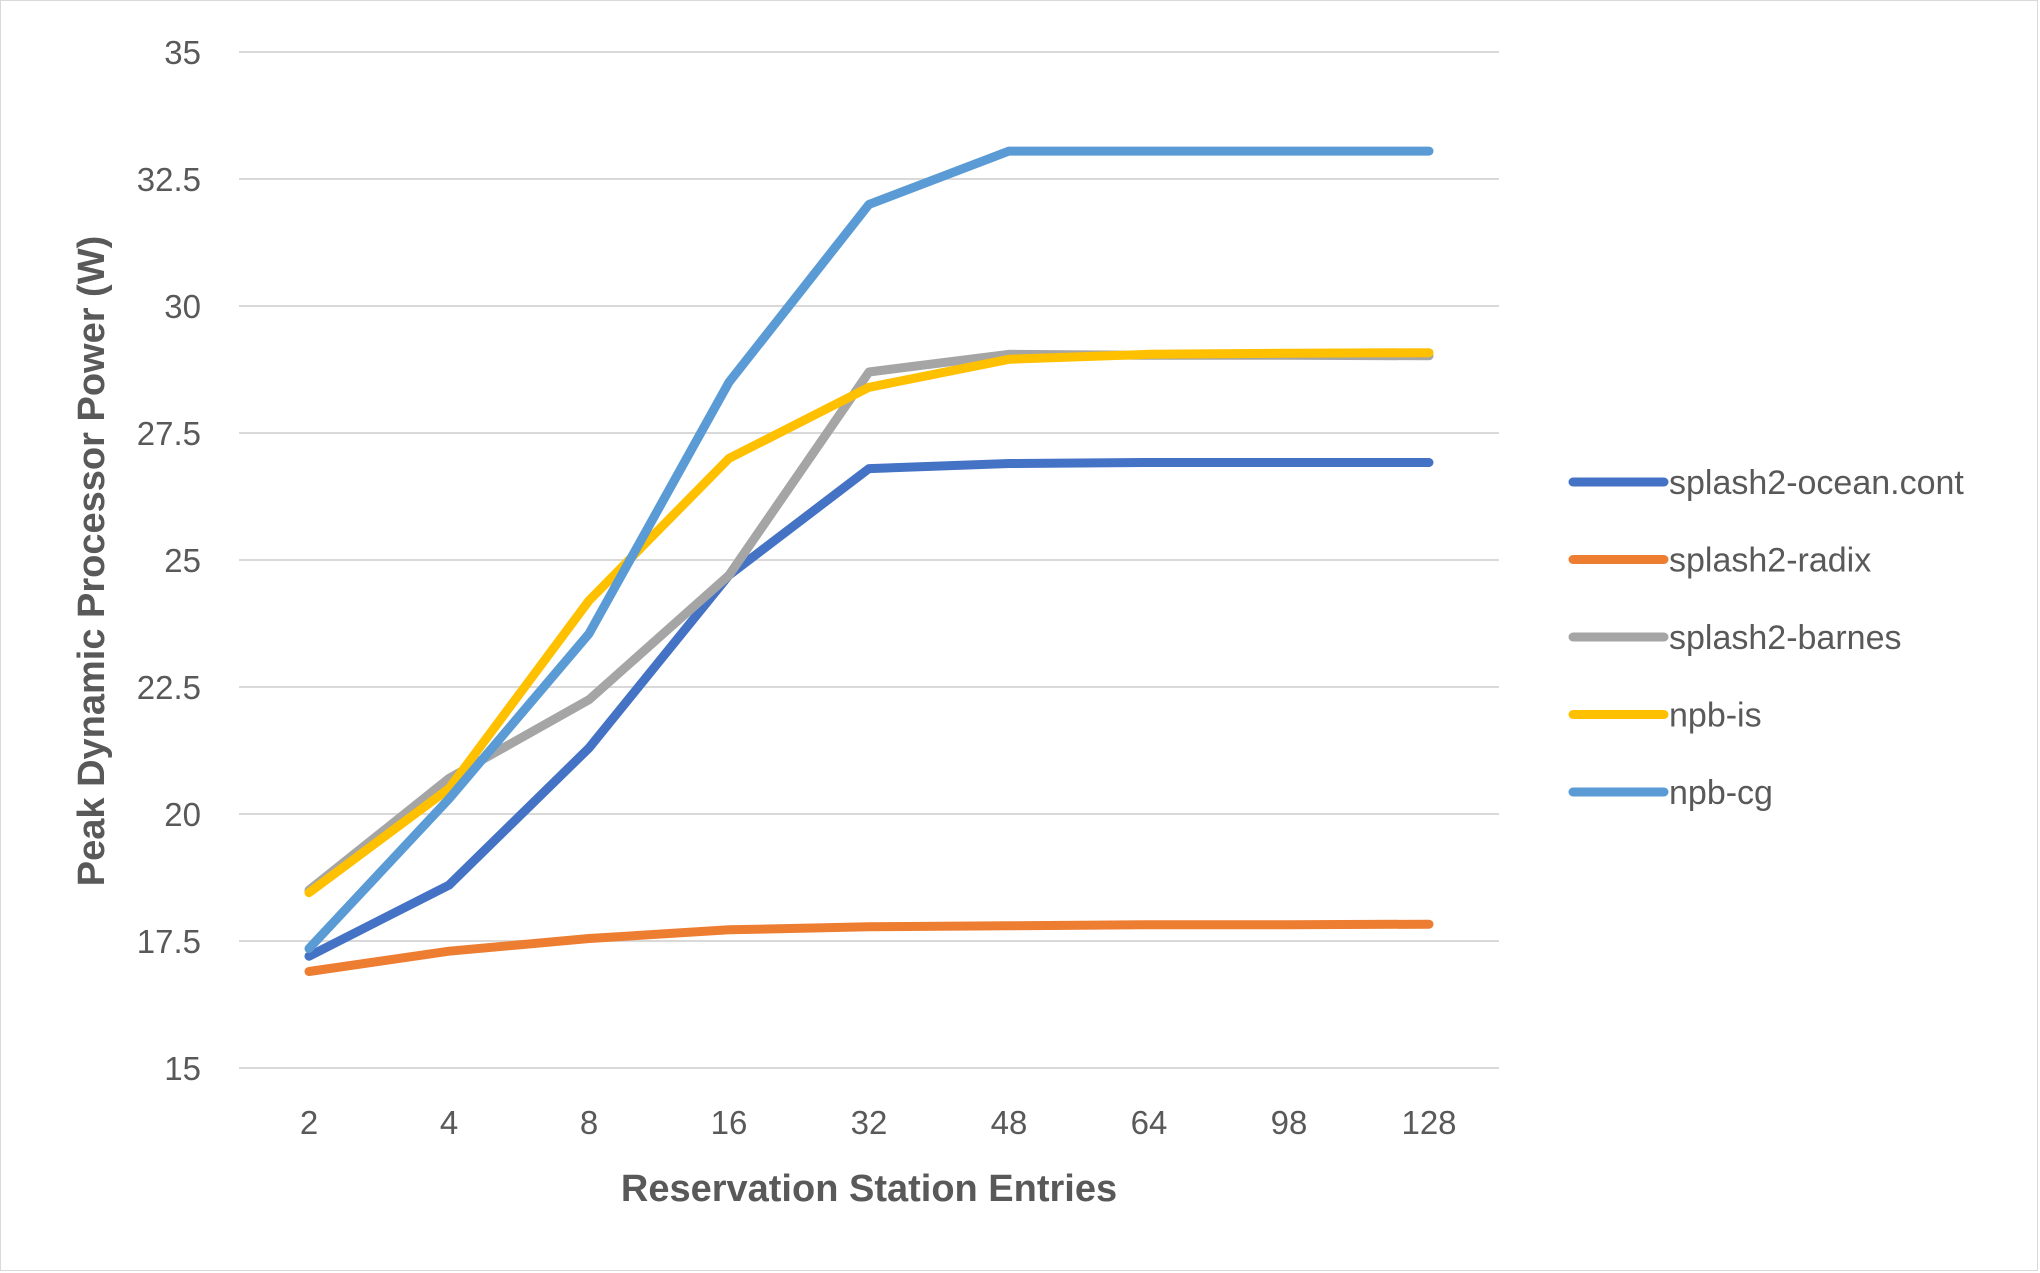  Describe the element at coordinates (1428, 1122) in the screenshot. I see `x-tick-label: 128` at that location.